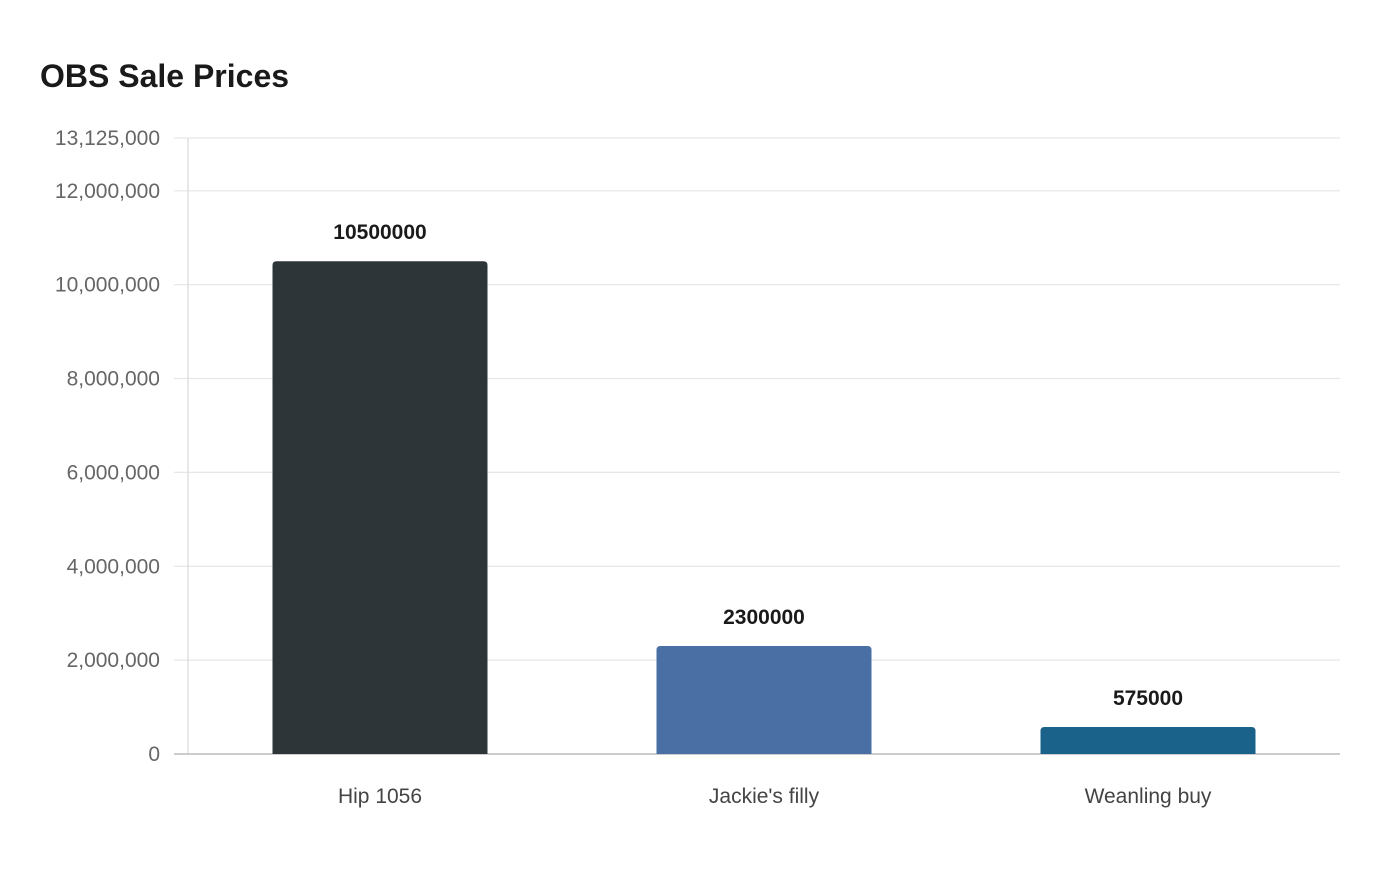 The height and width of the screenshot is (880, 1400). I want to click on y-tick-label: 6,000,000, so click(113, 472).